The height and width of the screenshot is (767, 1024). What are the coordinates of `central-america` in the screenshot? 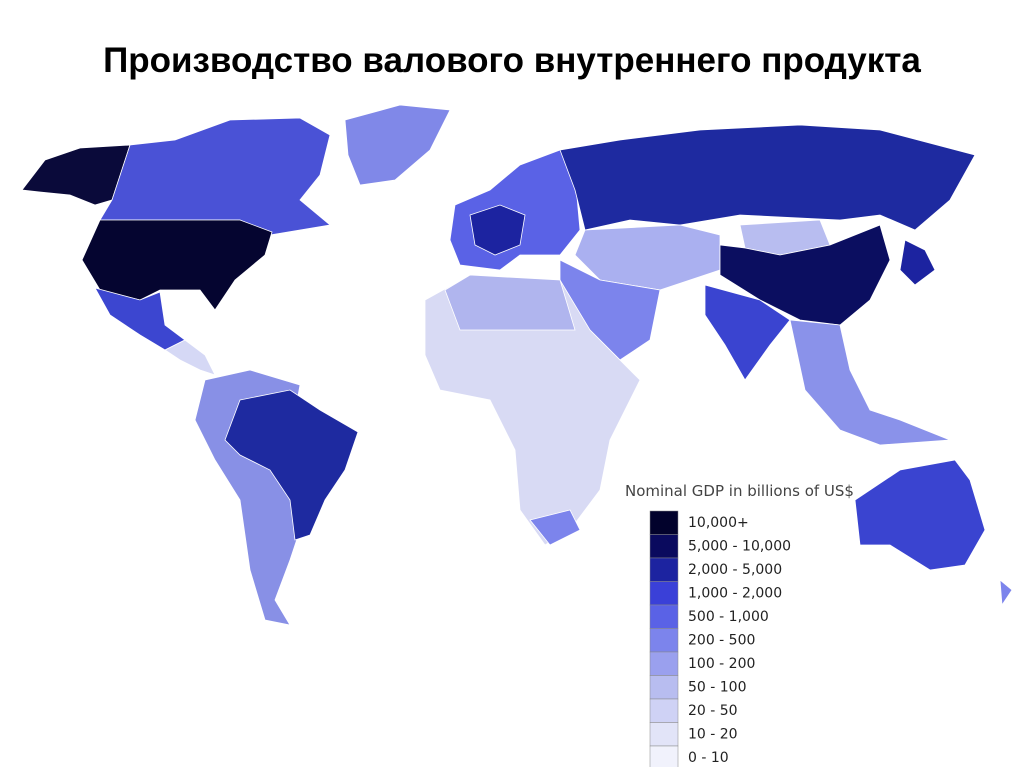 It's located at (190, 357).